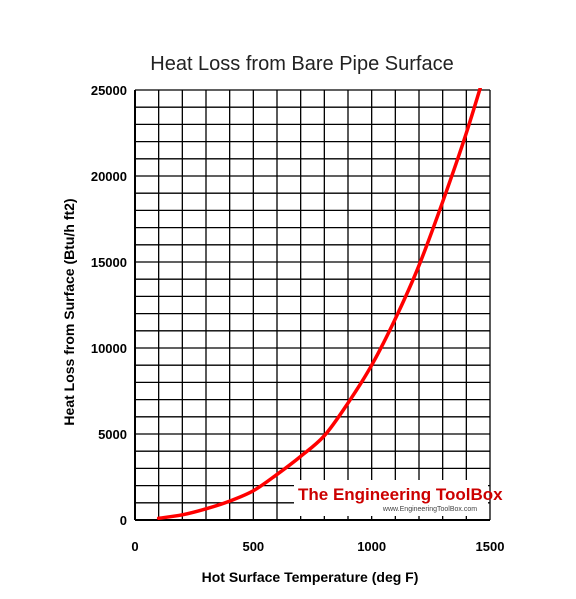 The image size is (576, 599). Describe the element at coordinates (371, 546) in the screenshot. I see `x-tick-label: 1000` at that location.